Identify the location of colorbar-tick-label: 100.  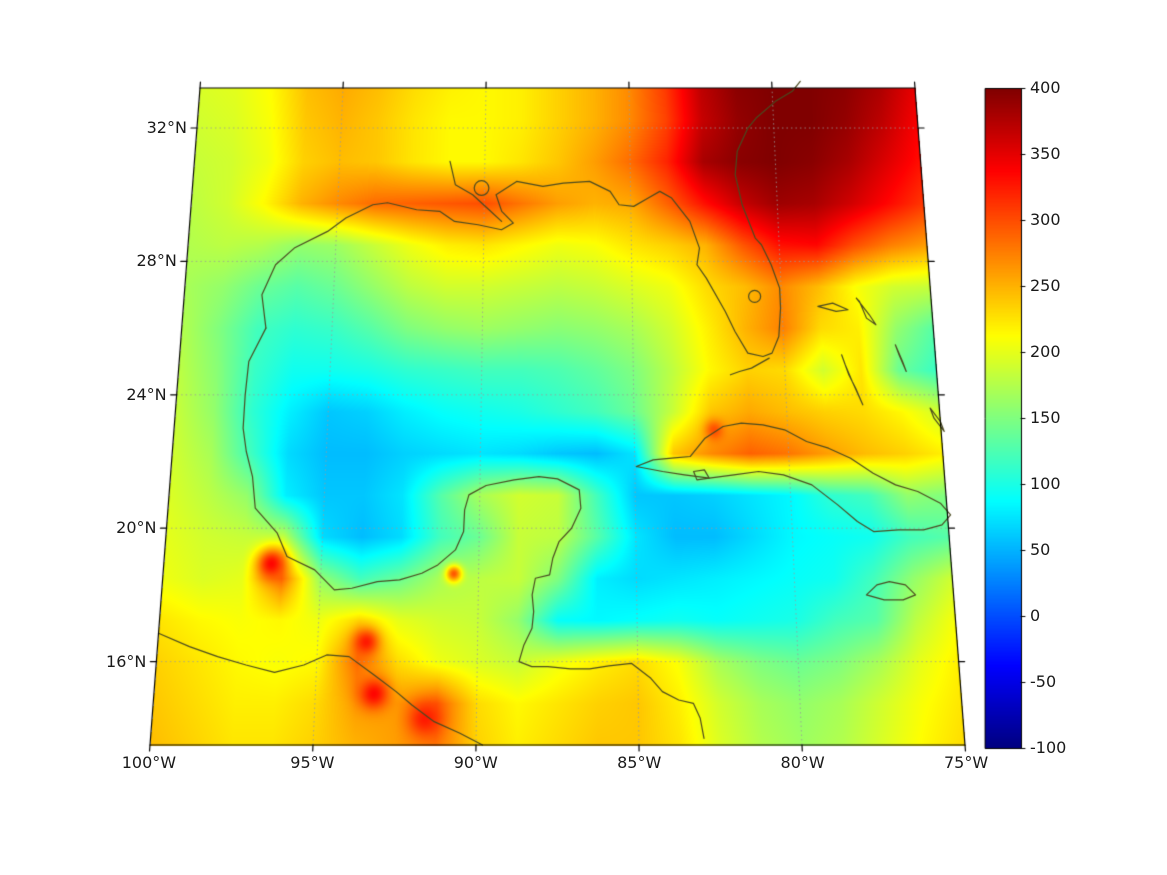
(1045, 483).